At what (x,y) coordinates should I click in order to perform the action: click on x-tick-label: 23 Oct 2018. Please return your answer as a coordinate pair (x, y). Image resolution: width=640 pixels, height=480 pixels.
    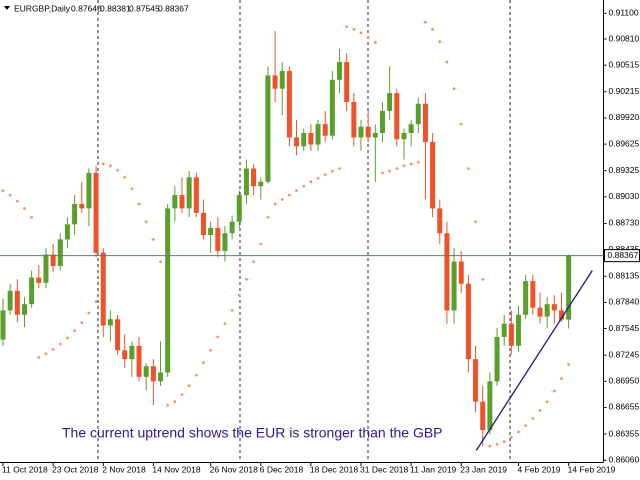
    Looking at the image, I should click on (75, 469).